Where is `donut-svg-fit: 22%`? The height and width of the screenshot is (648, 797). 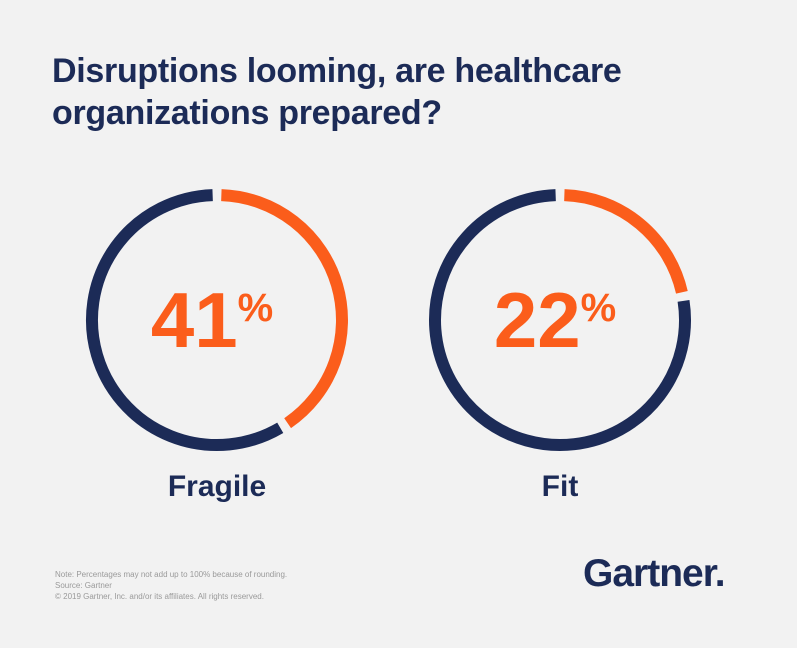 donut-svg-fit: 22% is located at coordinates (560, 320).